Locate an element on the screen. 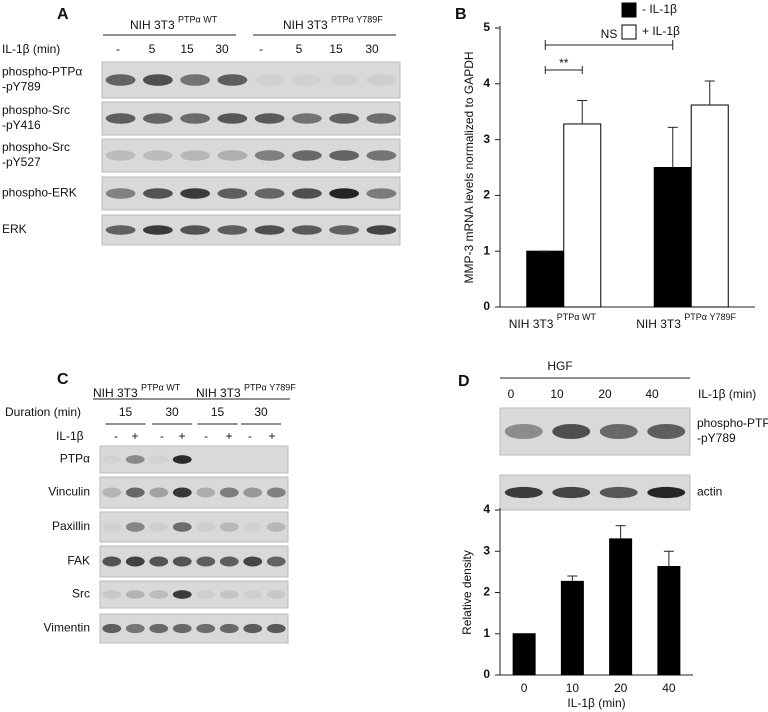 The width and height of the screenshot is (768, 712). construct: PTPα Y789F is located at coordinates (270, 387).